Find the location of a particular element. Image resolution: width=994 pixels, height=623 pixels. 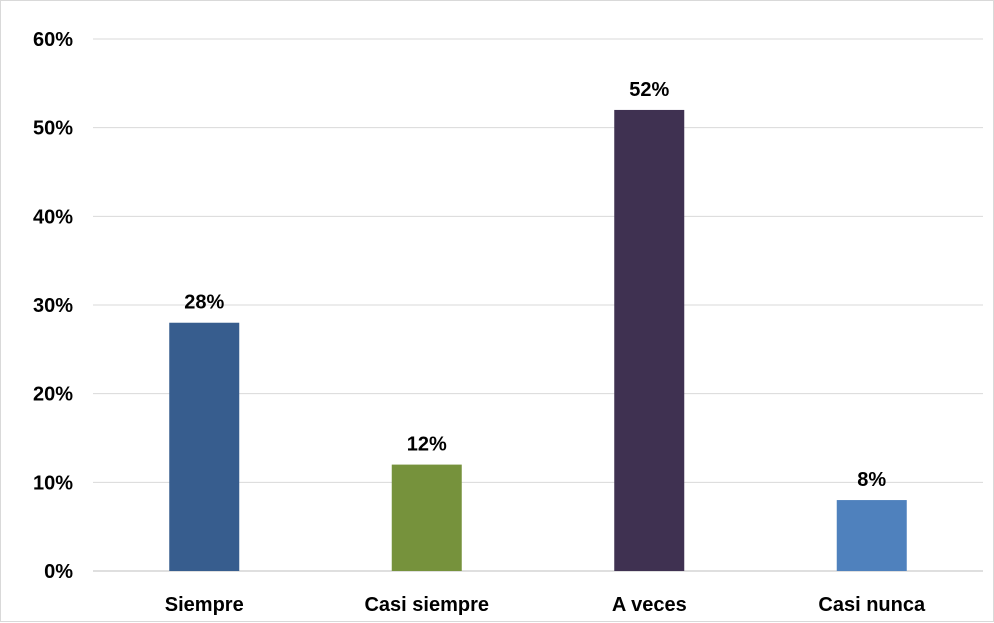

data-label: 8% is located at coordinates (871, 480).